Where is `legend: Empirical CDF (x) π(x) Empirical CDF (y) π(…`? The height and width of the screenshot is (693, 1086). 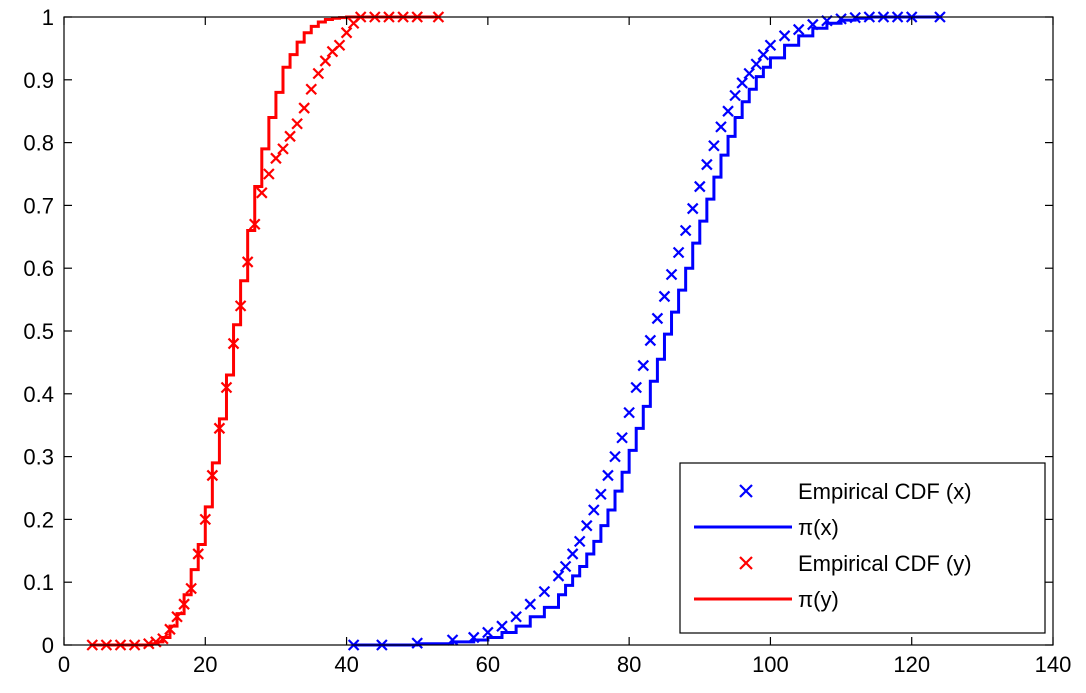
legend: Empirical CDF (x) π(x) Empirical CDF (y) π(… is located at coordinates (862, 548).